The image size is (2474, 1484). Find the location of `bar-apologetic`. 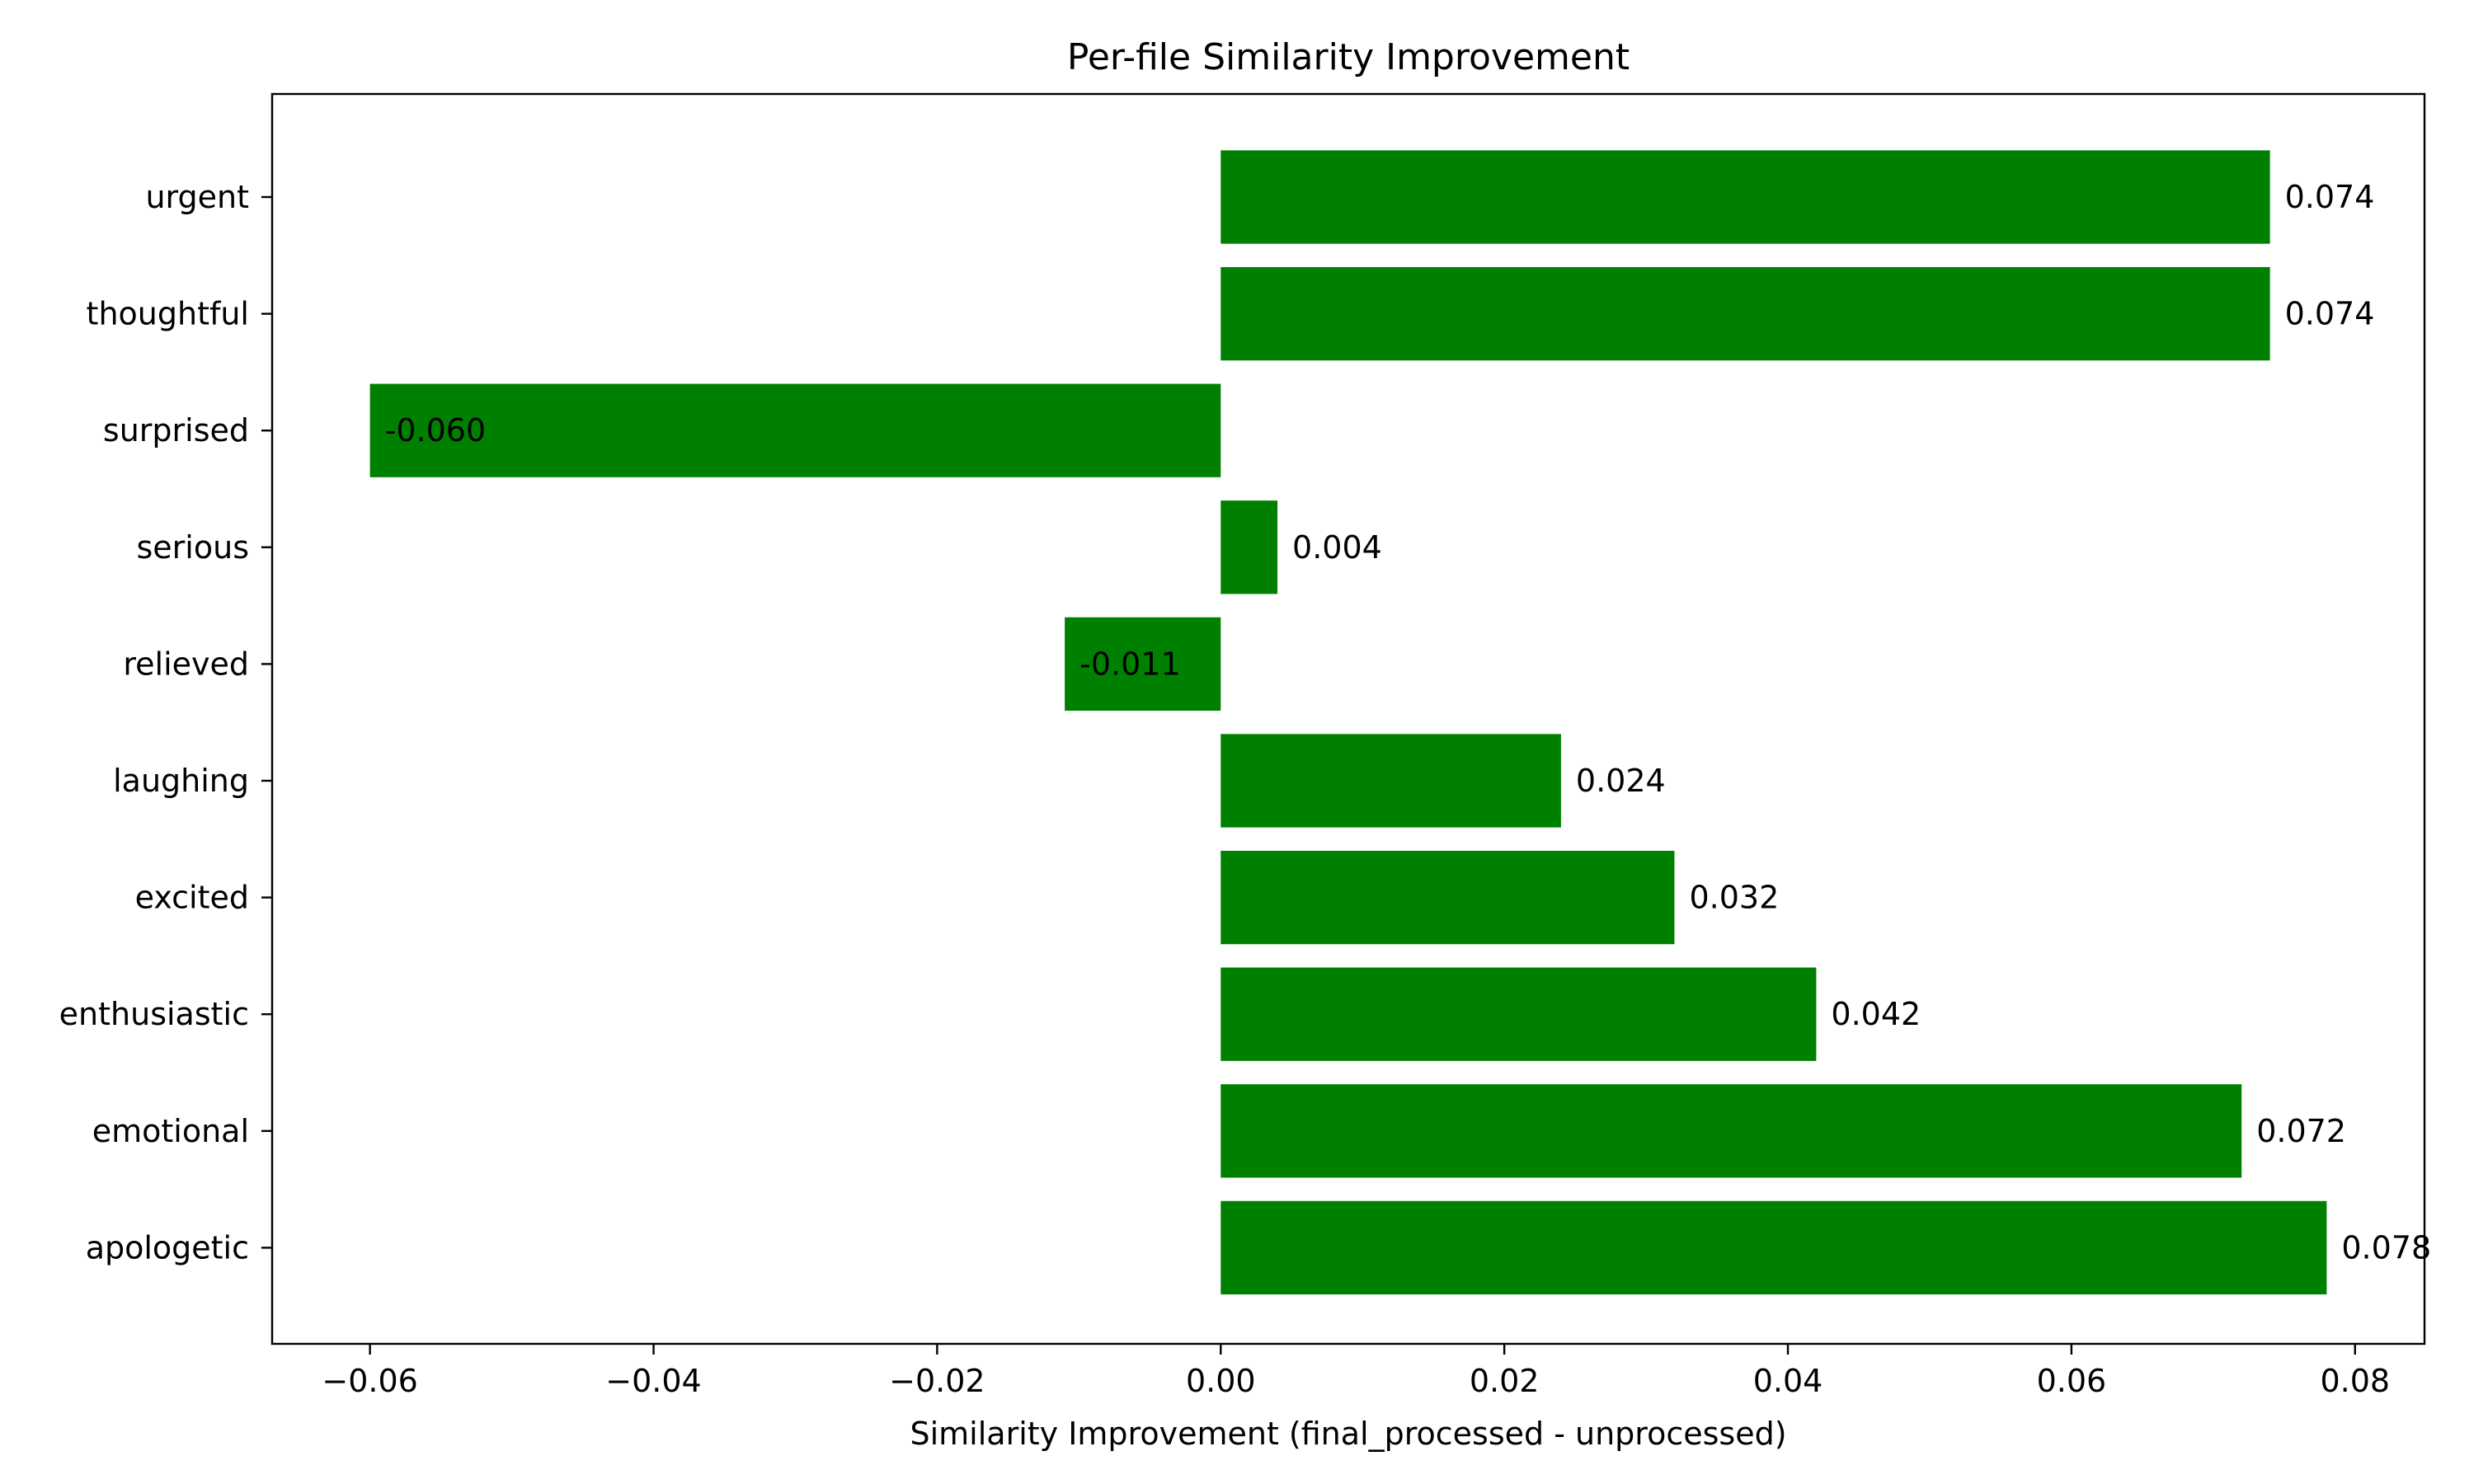

bar-apologetic is located at coordinates (1774, 1247).